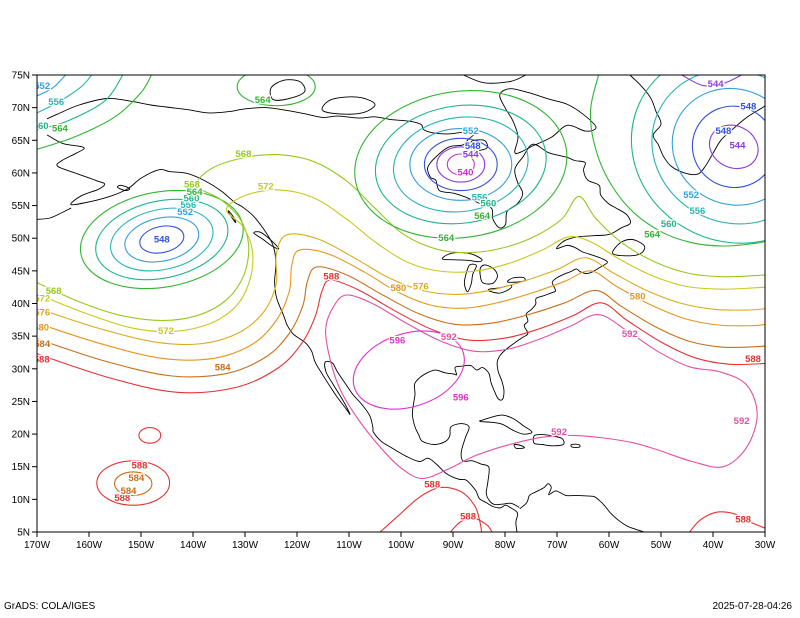 The image size is (800, 618). Describe the element at coordinates (245, 545) in the screenshot. I see `lon-tick-label: 130W` at that location.